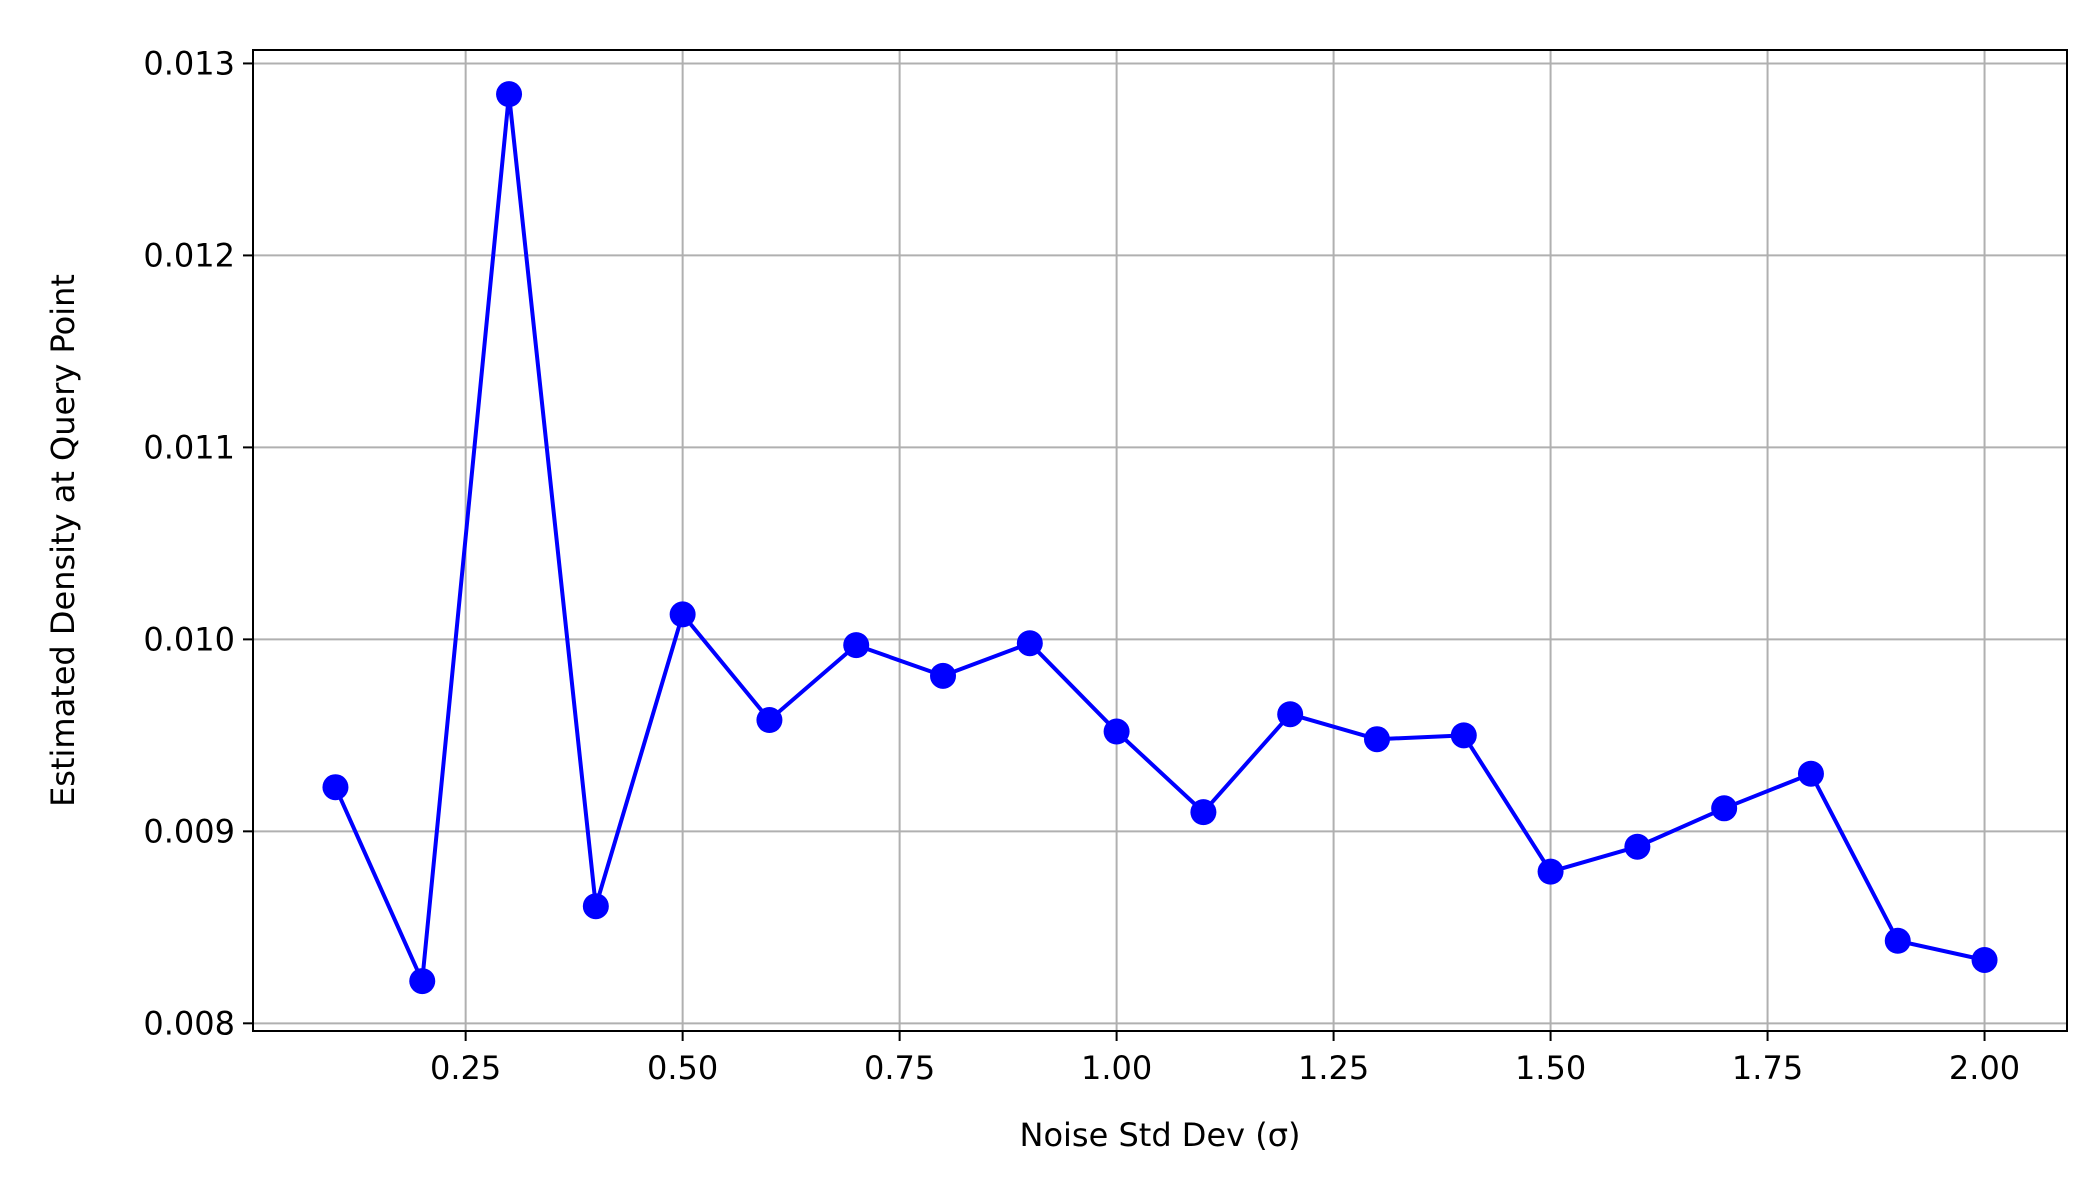 The image size is (2100, 1200). Describe the element at coordinates (1160, 1135) in the screenshot. I see `x-axis-label: Noise Std Dev (σ)` at that location.